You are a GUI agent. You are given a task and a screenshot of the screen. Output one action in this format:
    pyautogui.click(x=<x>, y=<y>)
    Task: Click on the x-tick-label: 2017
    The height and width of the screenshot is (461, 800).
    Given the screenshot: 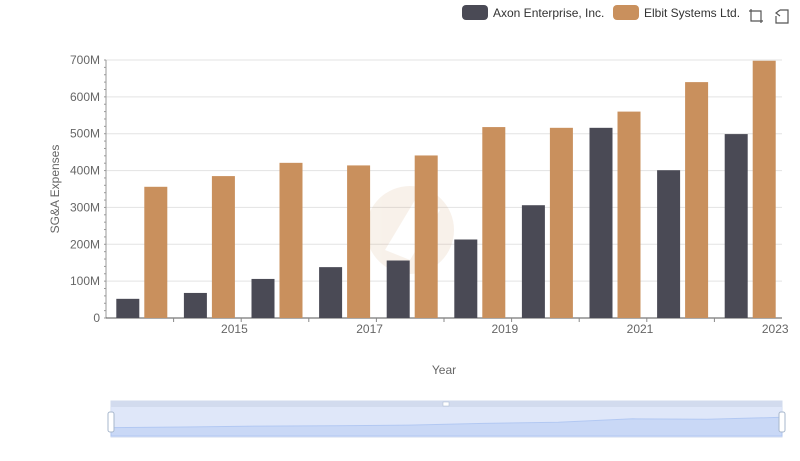 What is the action you would take?
    pyautogui.click(x=369, y=329)
    